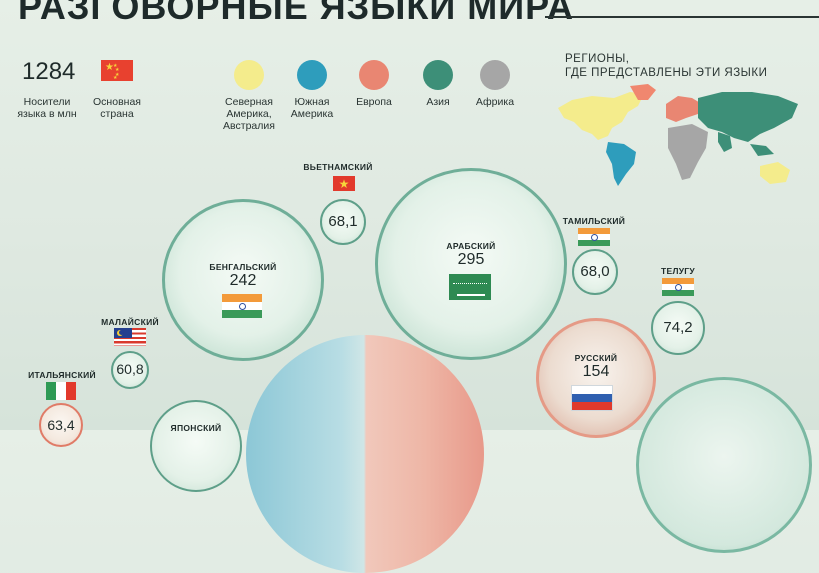 Image resolution: width=819 pixels, height=573 pixels. Describe the element at coordinates (130, 337) in the screenshot. I see `malaysia-flag-icon` at that location.